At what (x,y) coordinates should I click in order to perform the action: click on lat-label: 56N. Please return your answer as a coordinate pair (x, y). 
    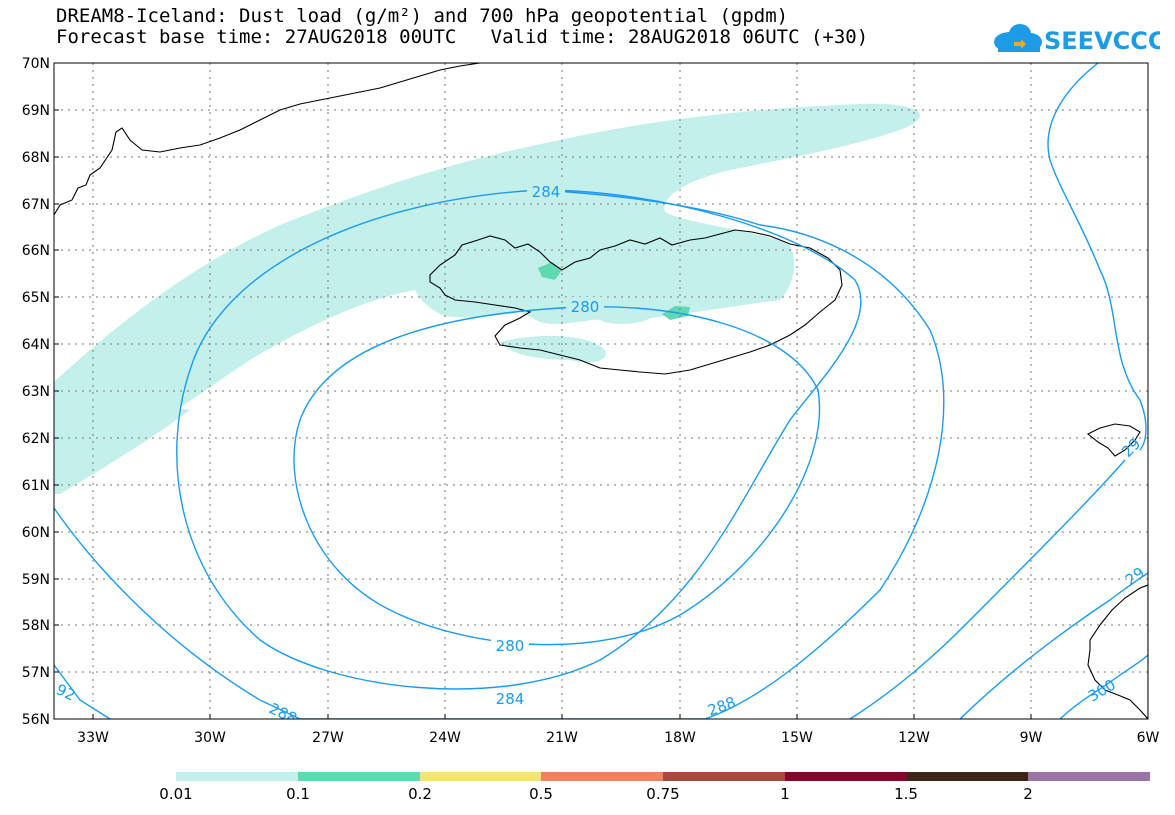
    Looking at the image, I should click on (36, 720).